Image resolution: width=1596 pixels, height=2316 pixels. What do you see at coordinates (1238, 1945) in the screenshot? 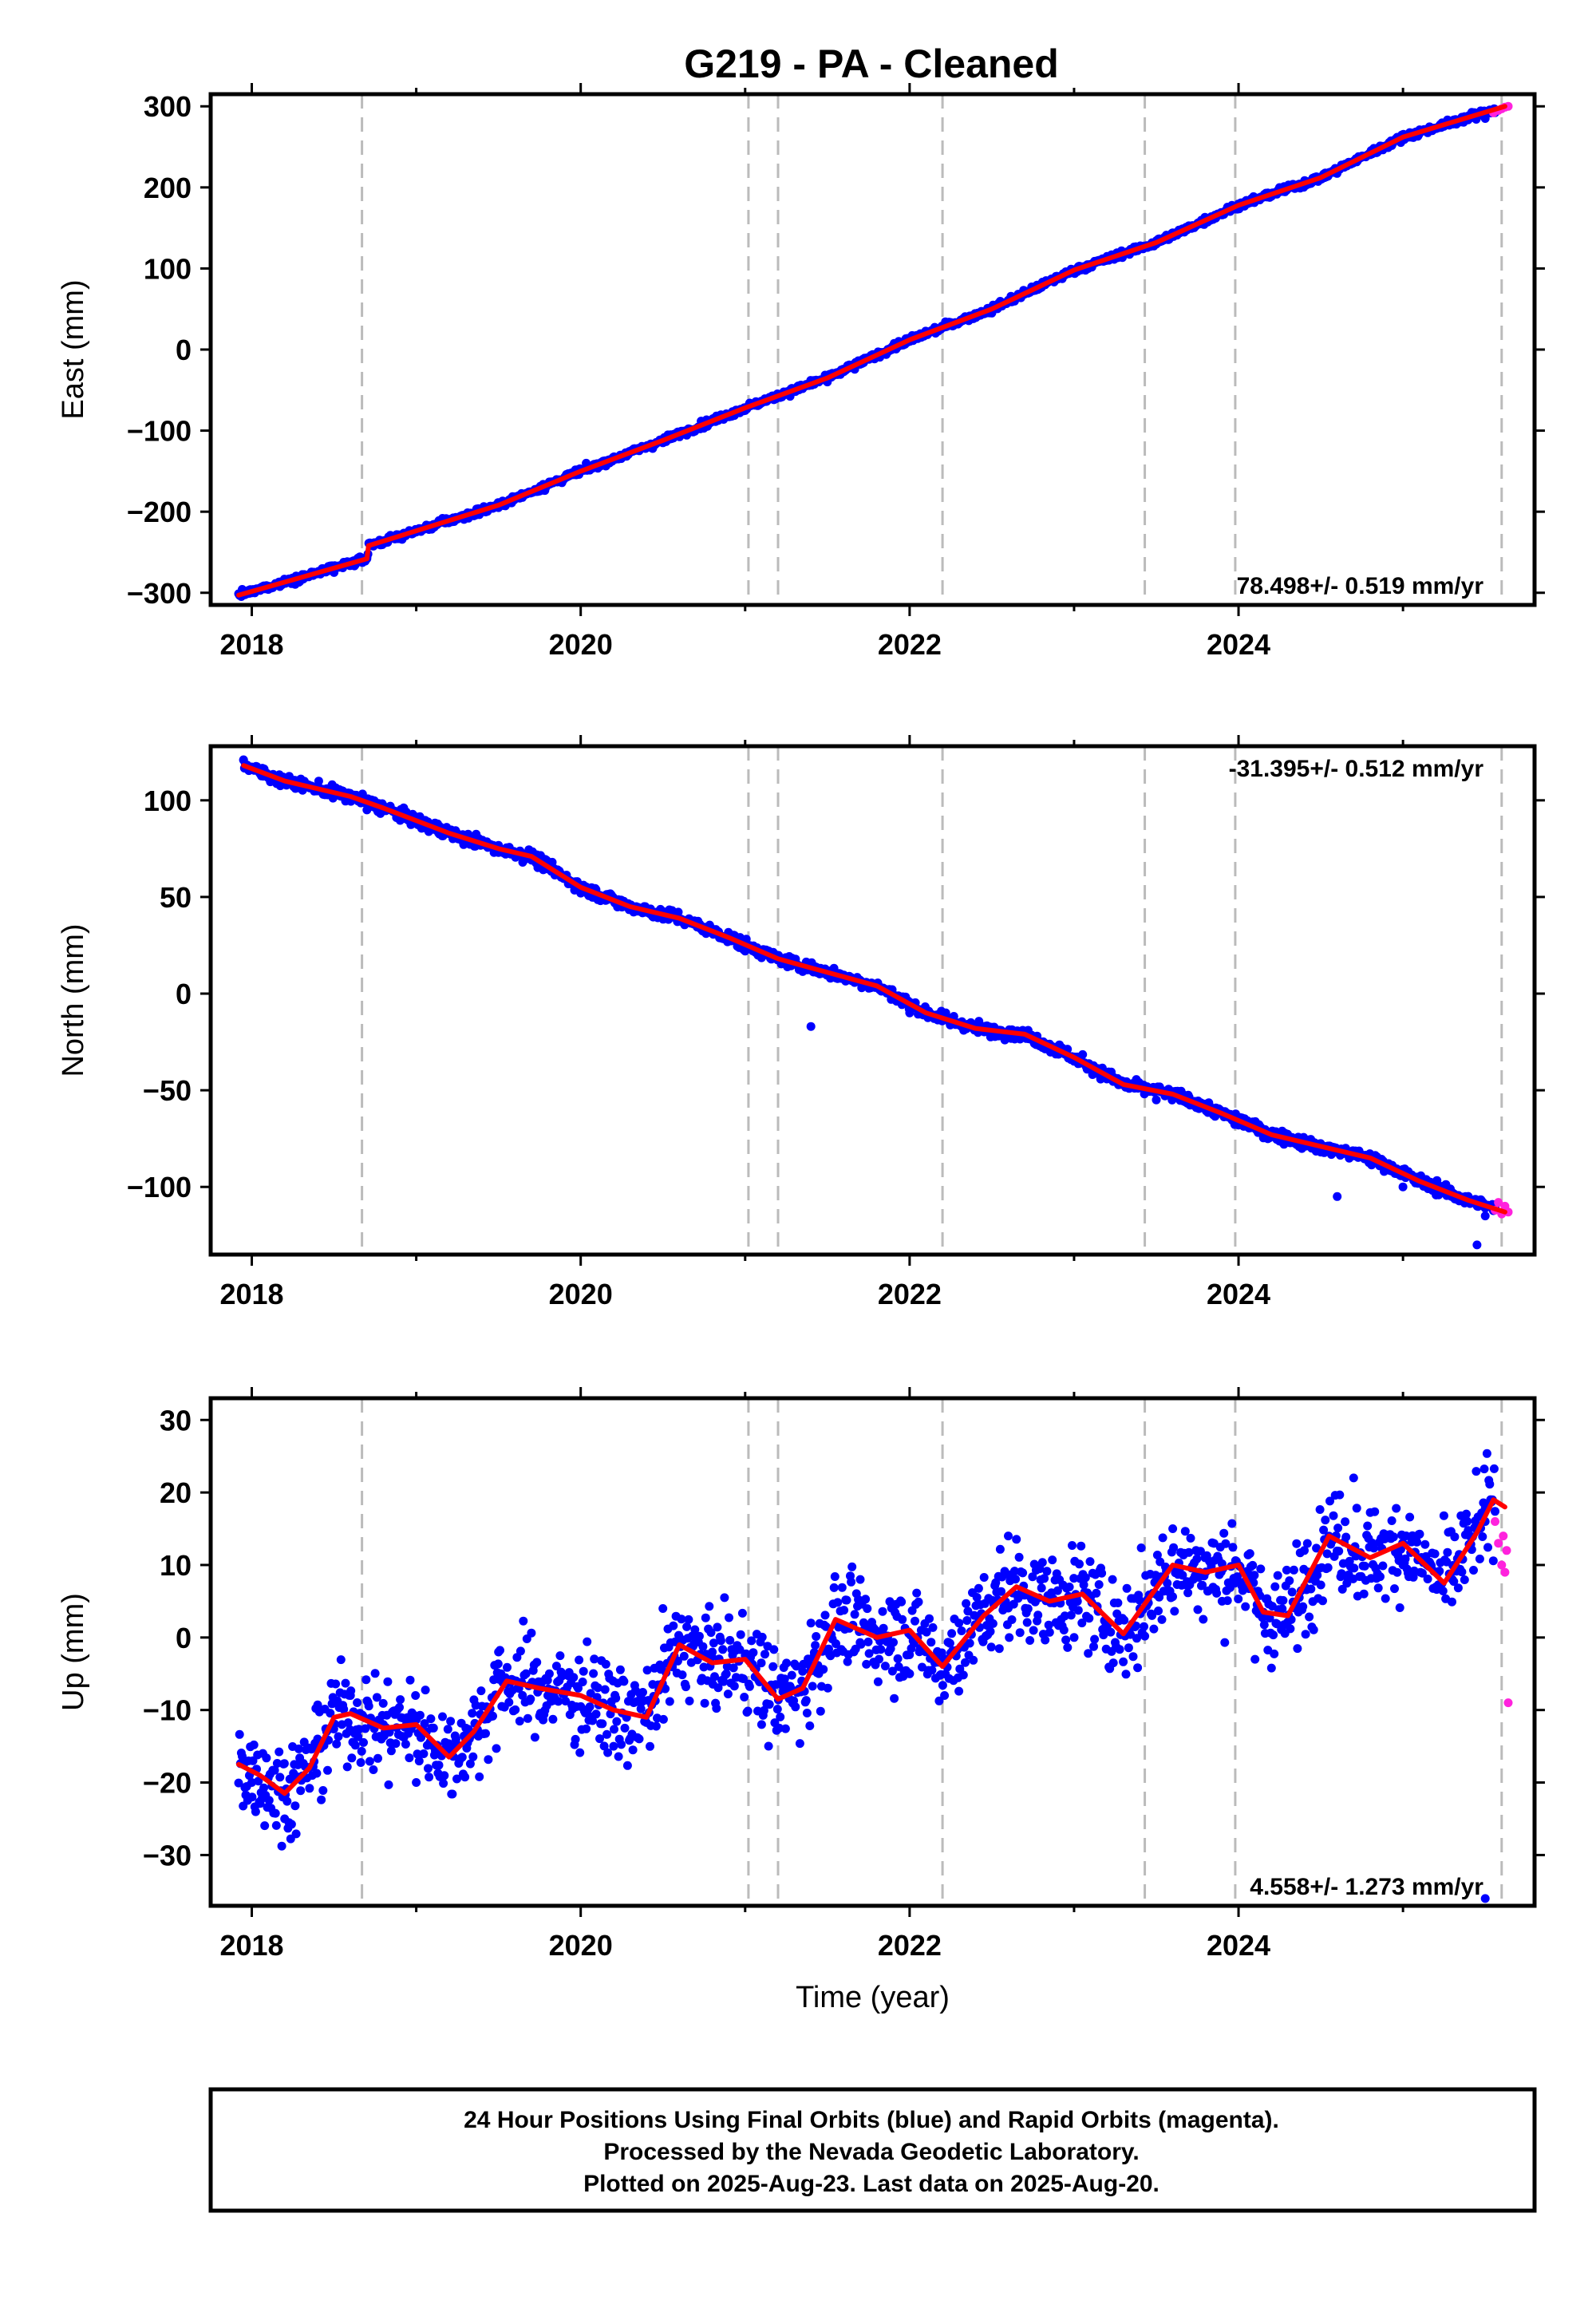
I see `x-tick-label: 2024` at bounding box center [1238, 1945].